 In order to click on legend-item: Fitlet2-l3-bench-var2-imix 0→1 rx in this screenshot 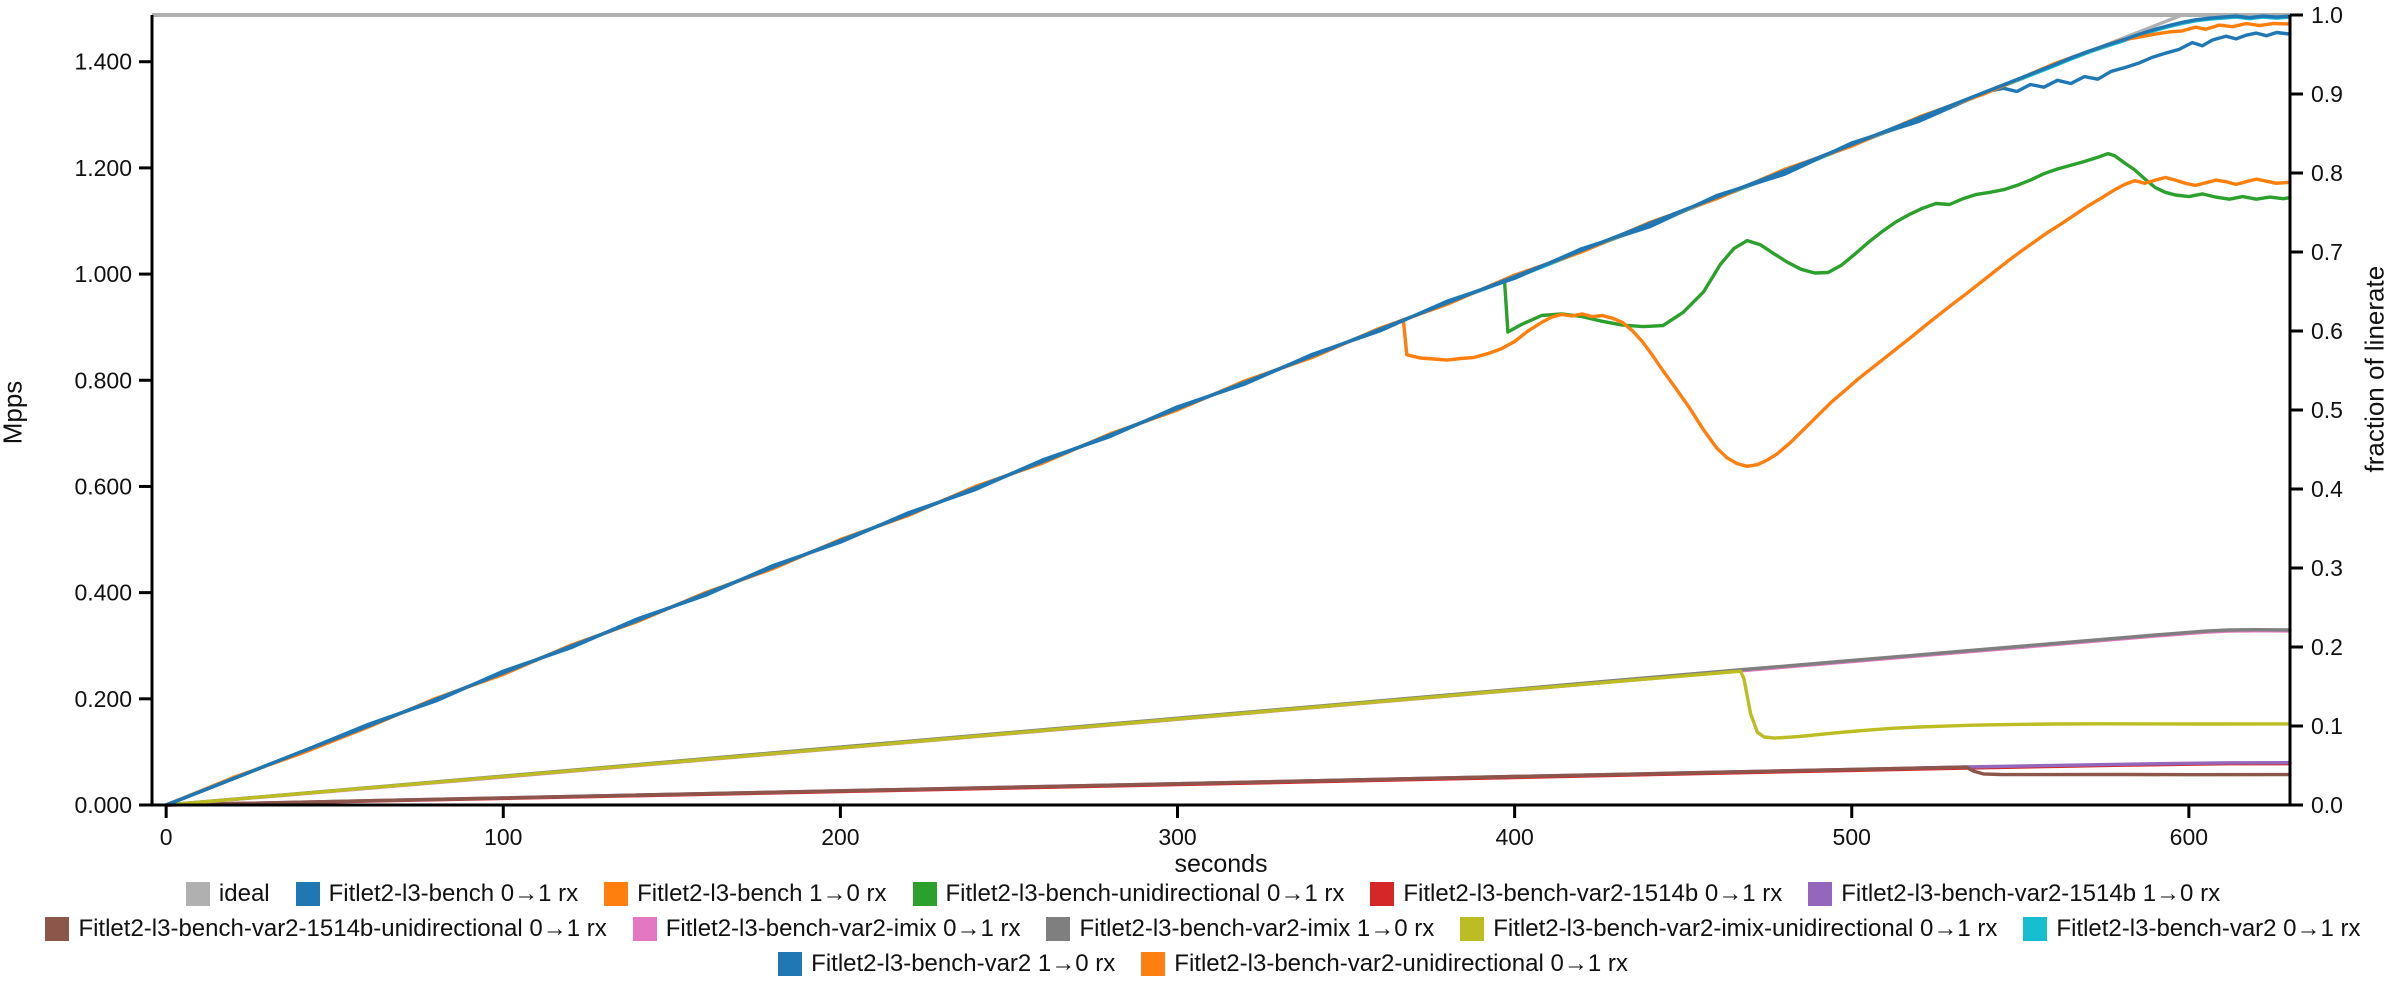, I will do `click(826, 928)`.